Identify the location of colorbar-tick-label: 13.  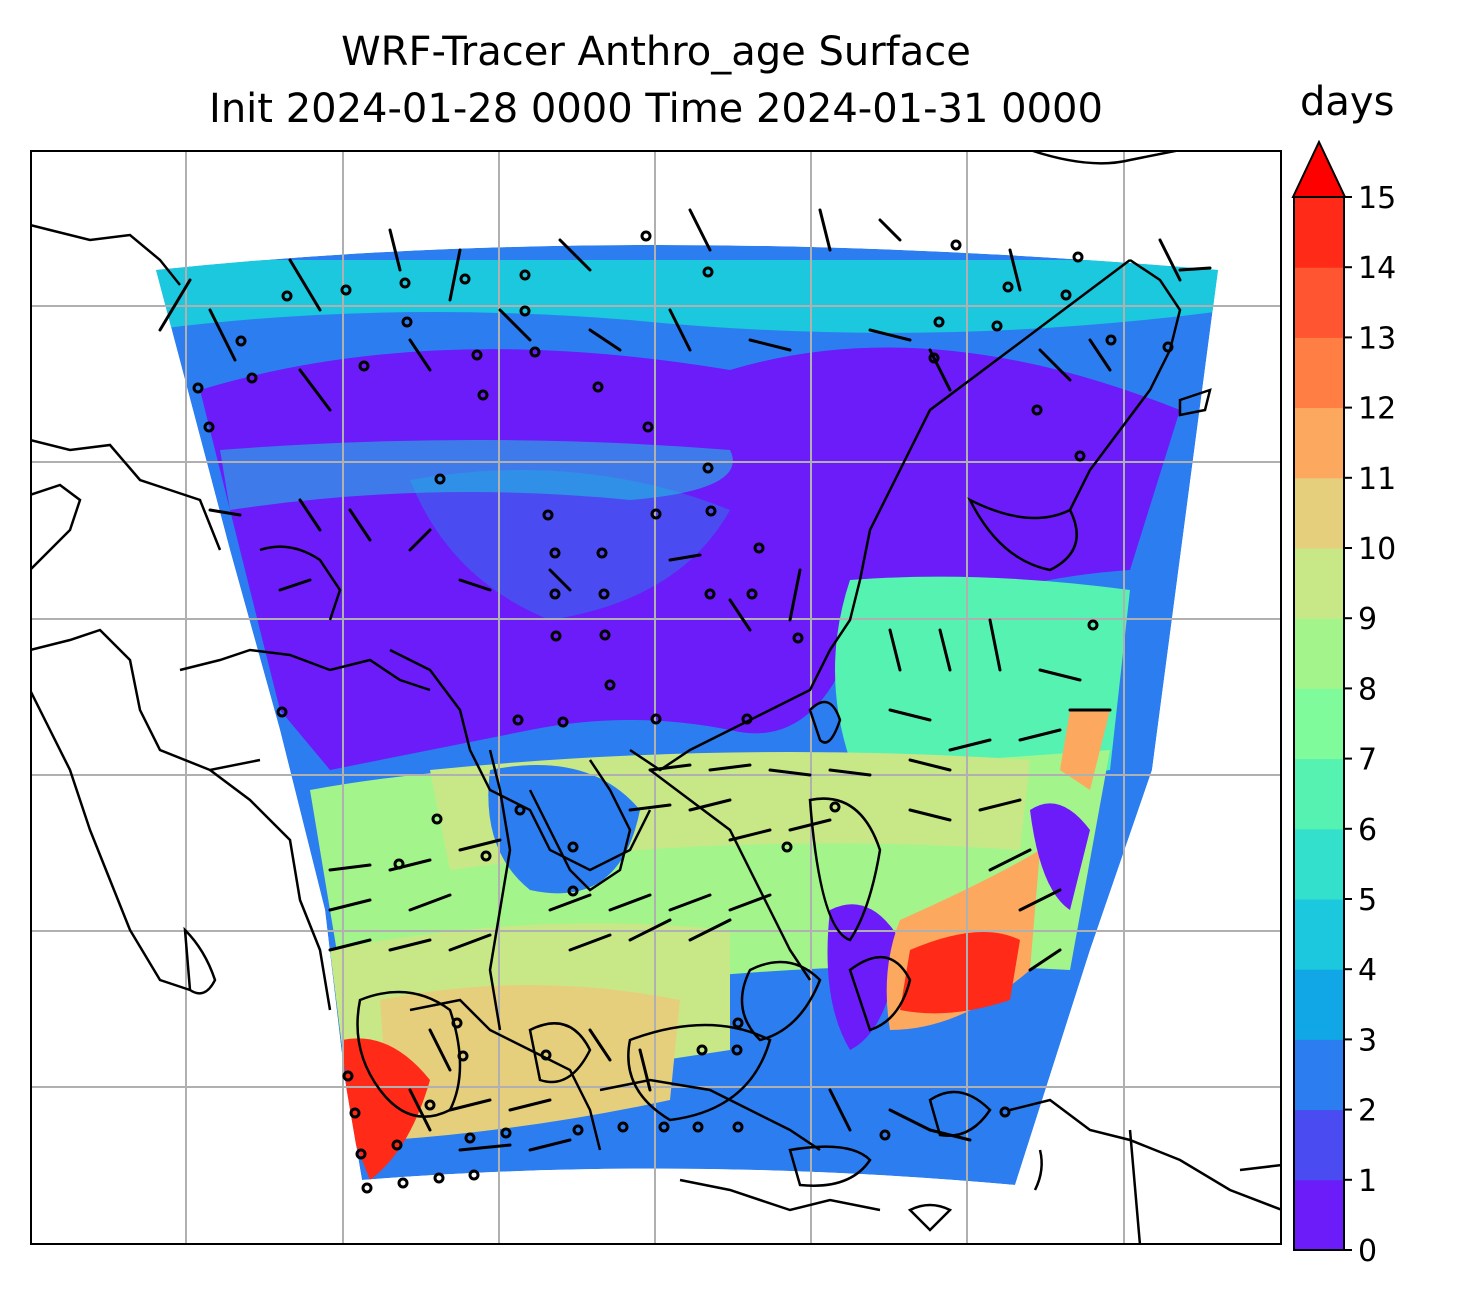
(1377, 338).